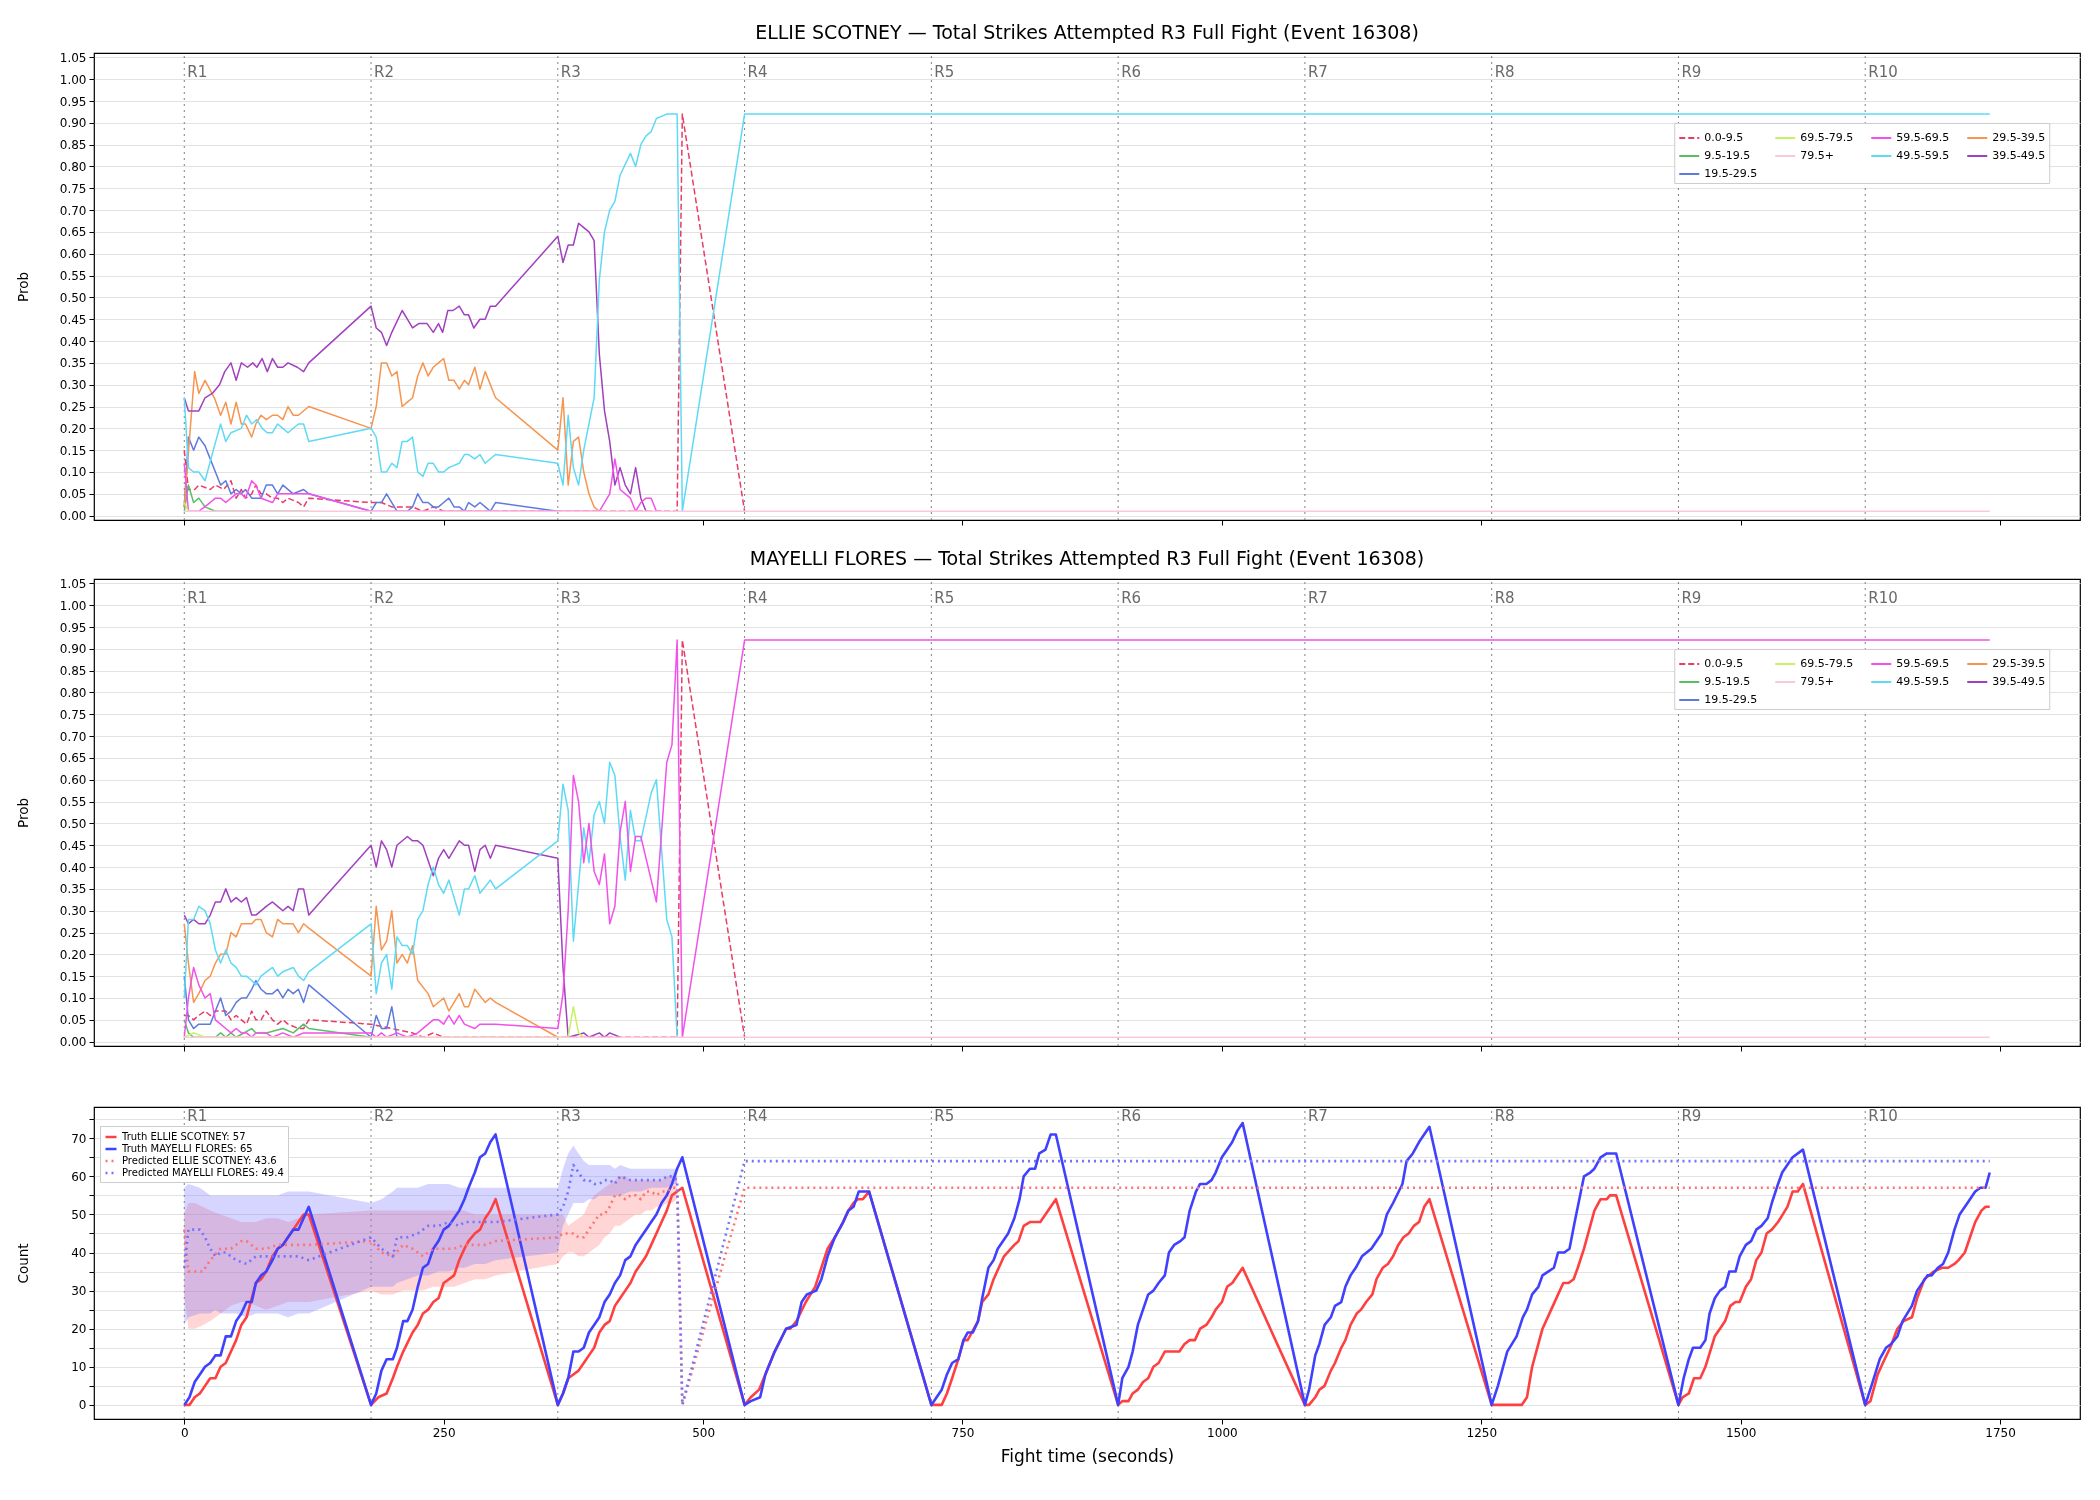  What do you see at coordinates (1222, 1432) in the screenshot?
I see `x-tick-label: 1000` at bounding box center [1222, 1432].